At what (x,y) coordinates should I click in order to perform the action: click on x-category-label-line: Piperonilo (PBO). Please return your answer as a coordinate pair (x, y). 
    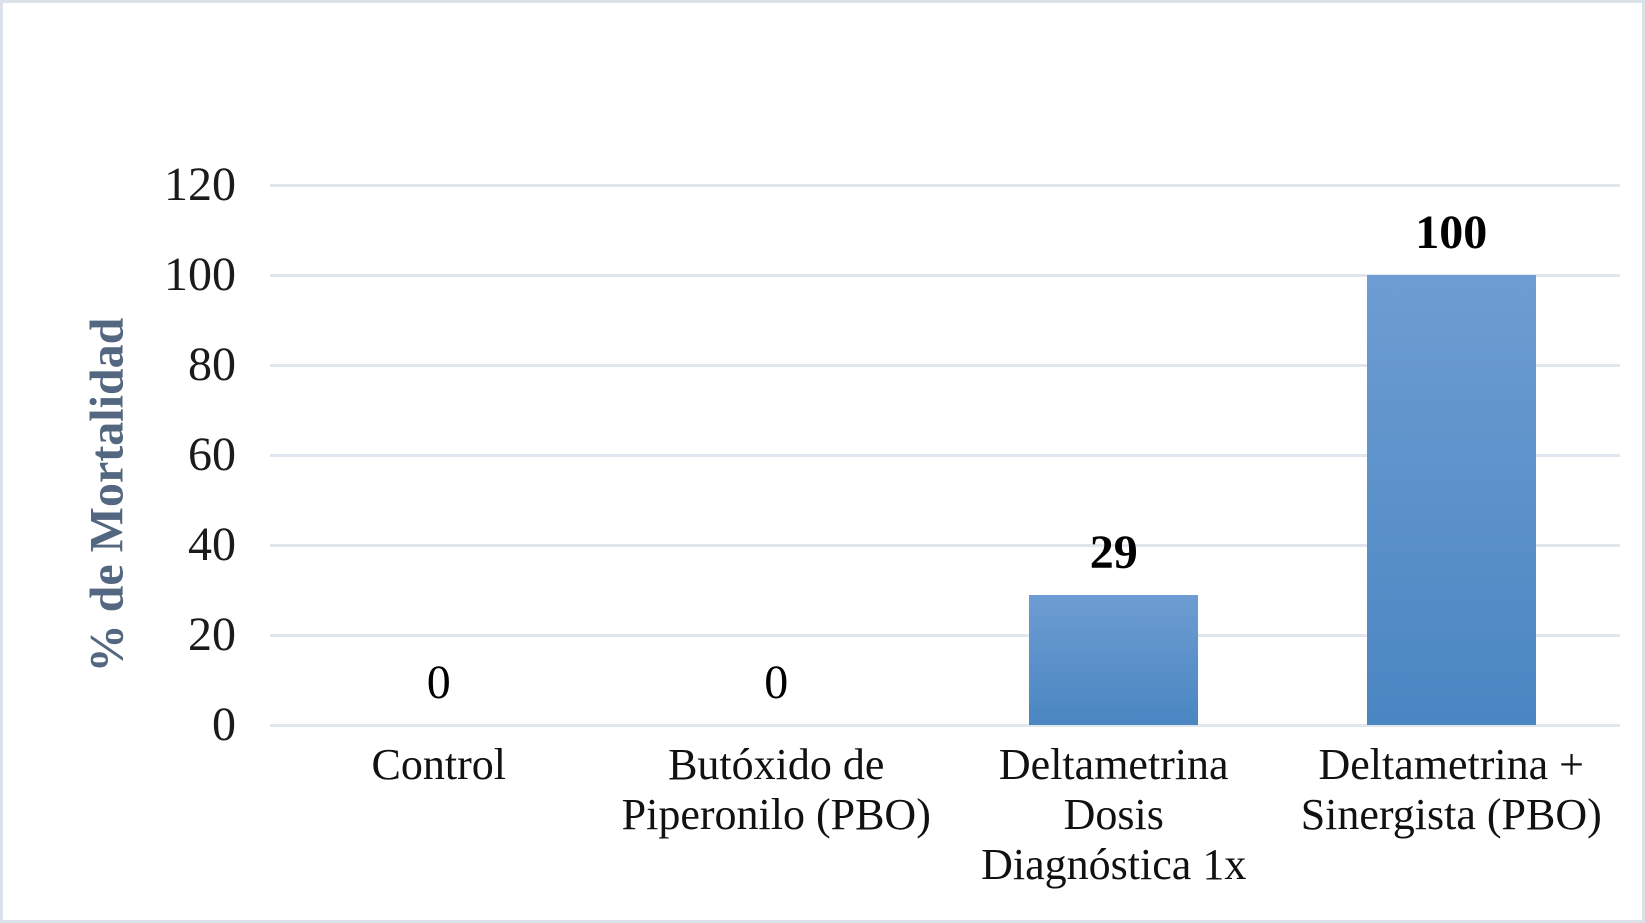
    Looking at the image, I should click on (776, 814).